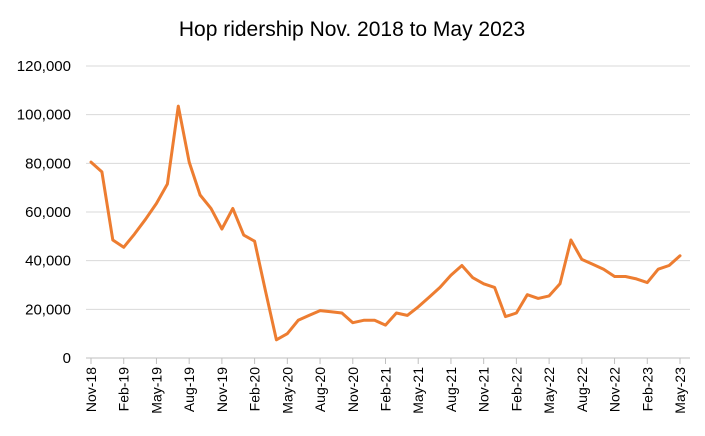 Image resolution: width=705 pixels, height=436 pixels. I want to click on x-tick-label: Nov-22, so click(615, 389).